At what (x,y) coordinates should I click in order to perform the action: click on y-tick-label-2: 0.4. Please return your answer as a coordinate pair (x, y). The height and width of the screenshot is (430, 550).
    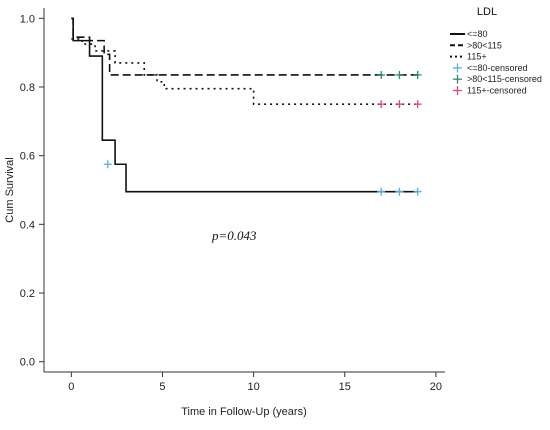
    Looking at the image, I should click on (27, 225).